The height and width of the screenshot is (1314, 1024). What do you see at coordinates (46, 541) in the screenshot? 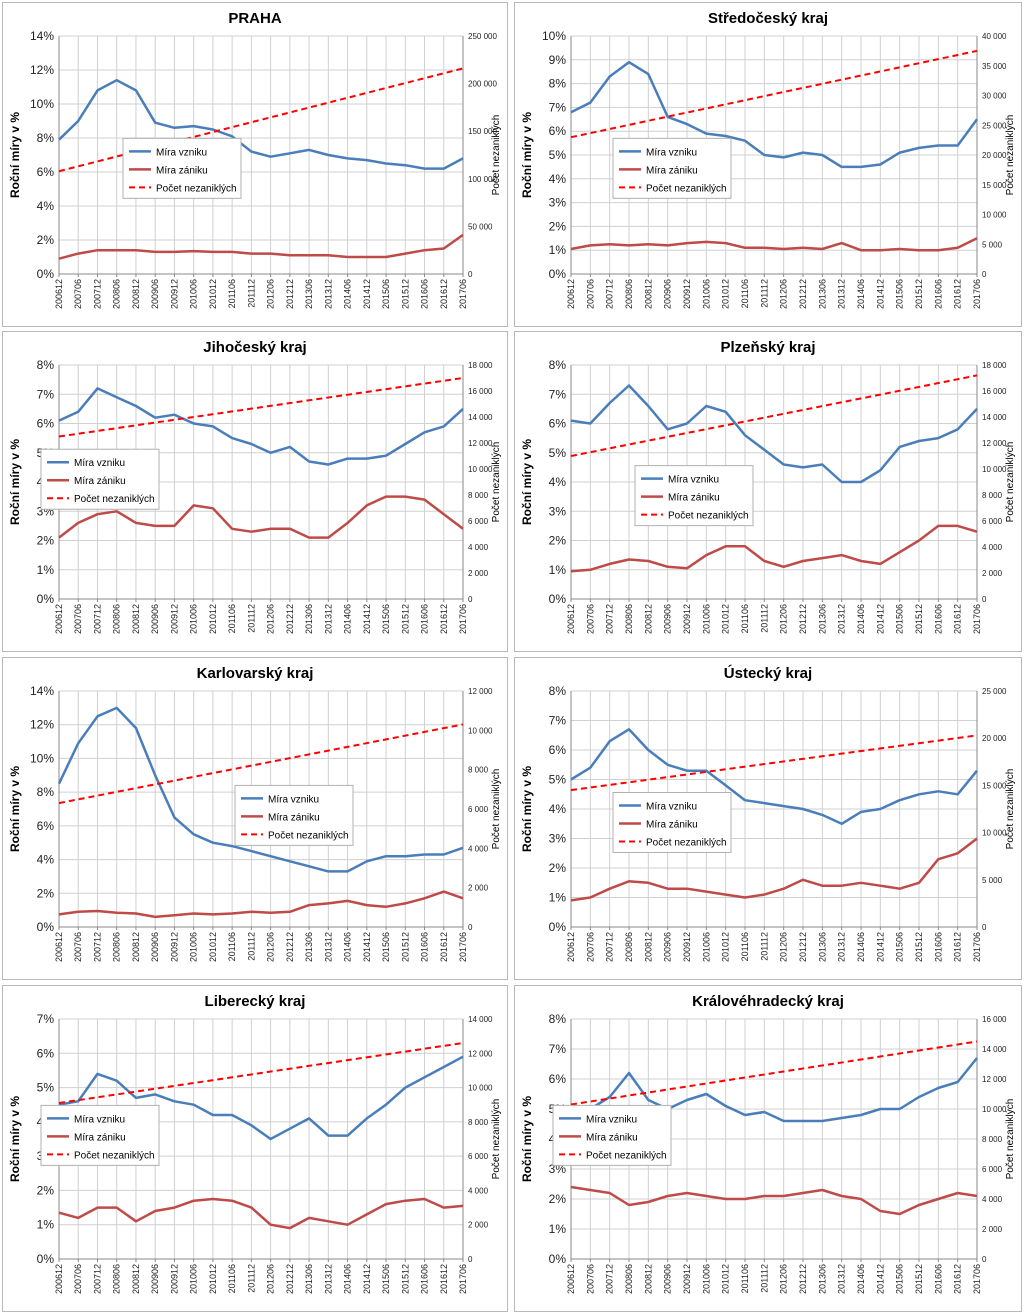
I see `y-tick-label: 2%` at bounding box center [46, 541].